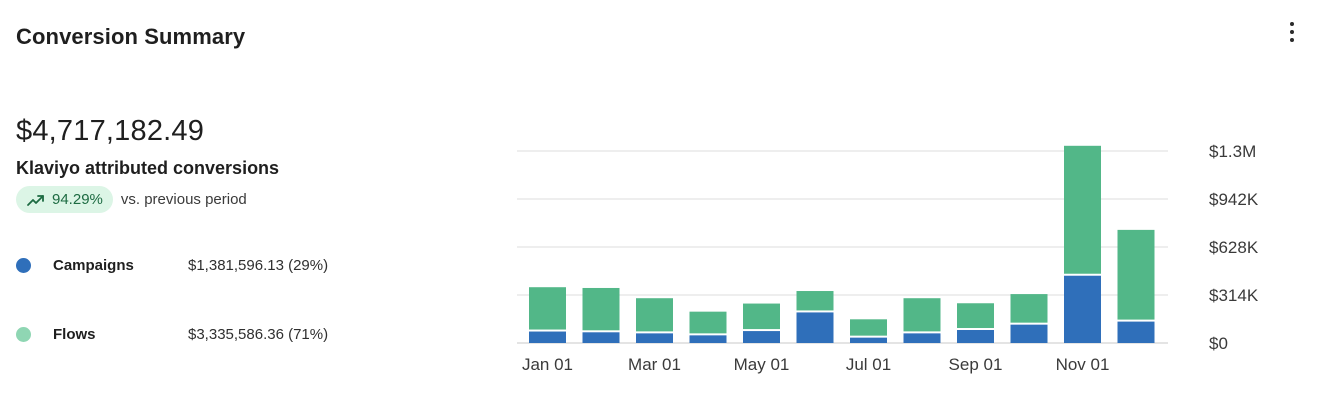 The image size is (1328, 408). Describe the element at coordinates (975, 316) in the screenshot. I see `bar-flows-sep` at that location.